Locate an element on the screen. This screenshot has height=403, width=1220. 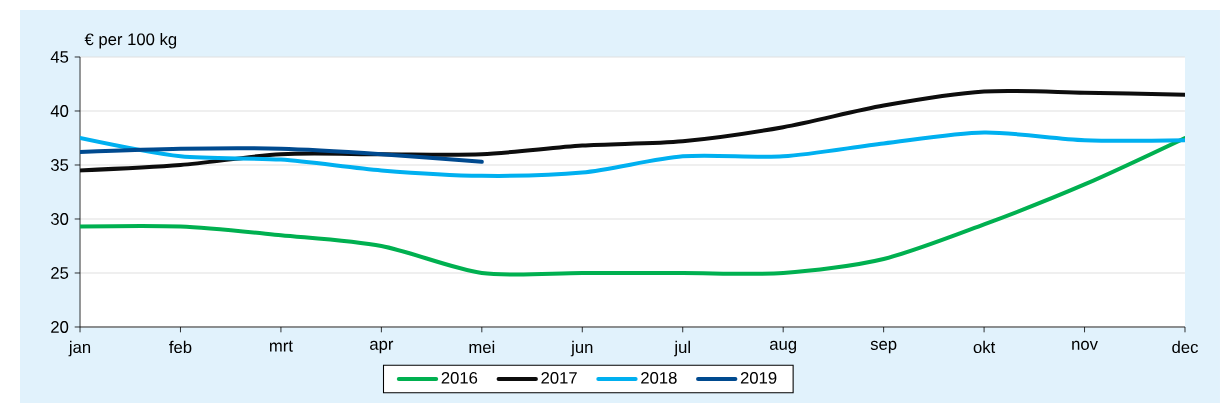
y-tick-label: 30 is located at coordinates (59, 219).